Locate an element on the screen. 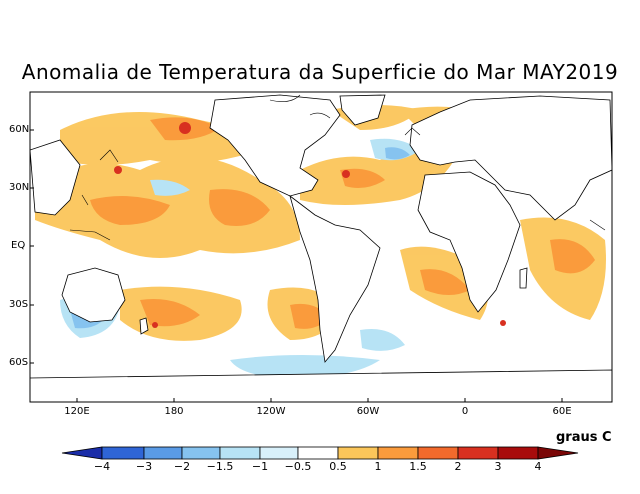 The height and width of the screenshot is (494, 640). lon-label: 120W is located at coordinates (271, 411).